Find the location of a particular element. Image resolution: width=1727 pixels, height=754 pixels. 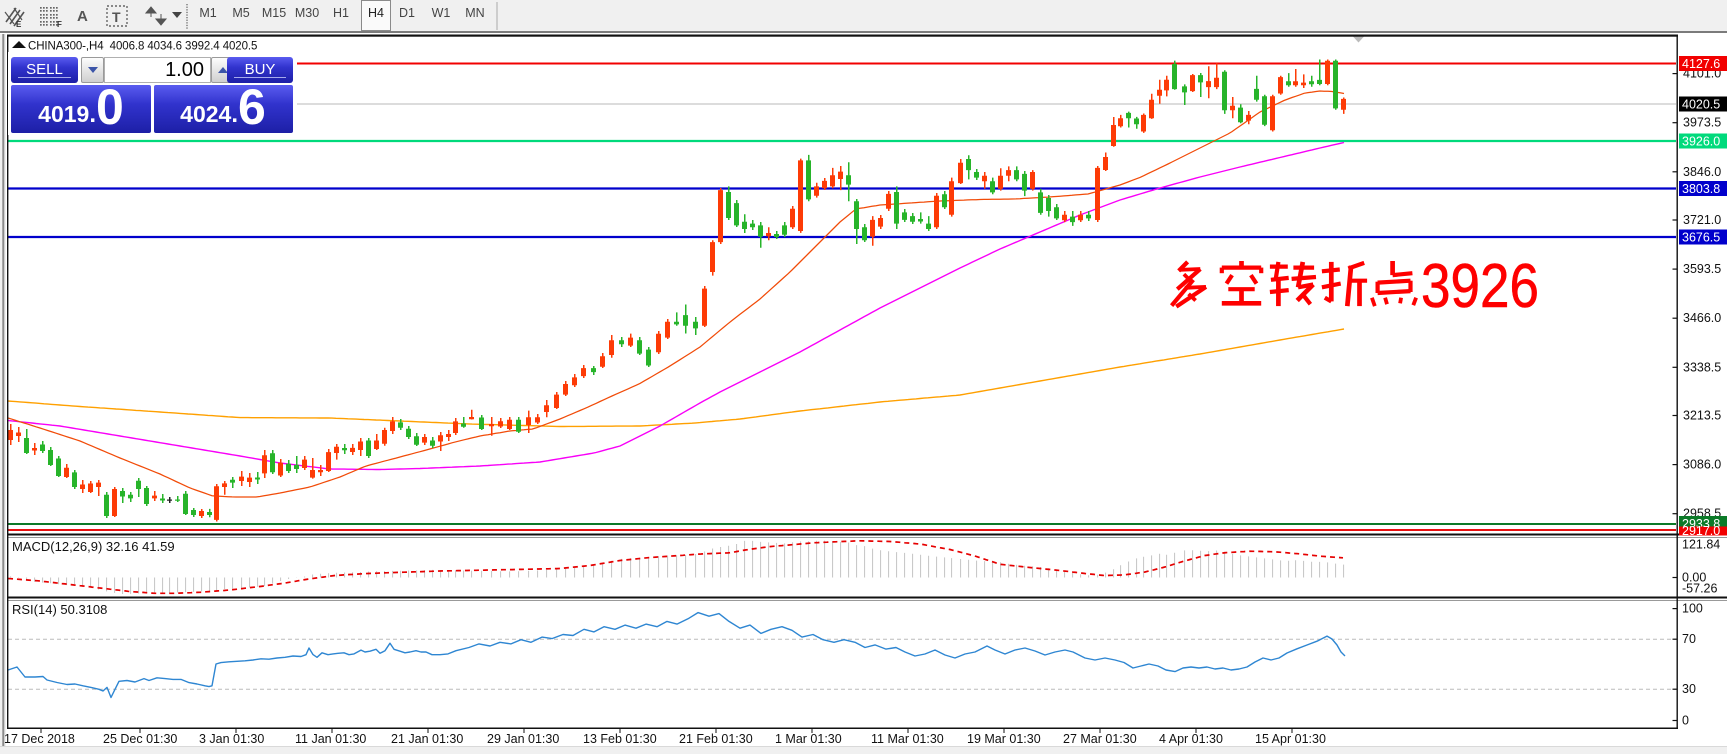

svg-text: MACD(12,26,9) 32.16 41.59 is located at coordinates (93, 546).